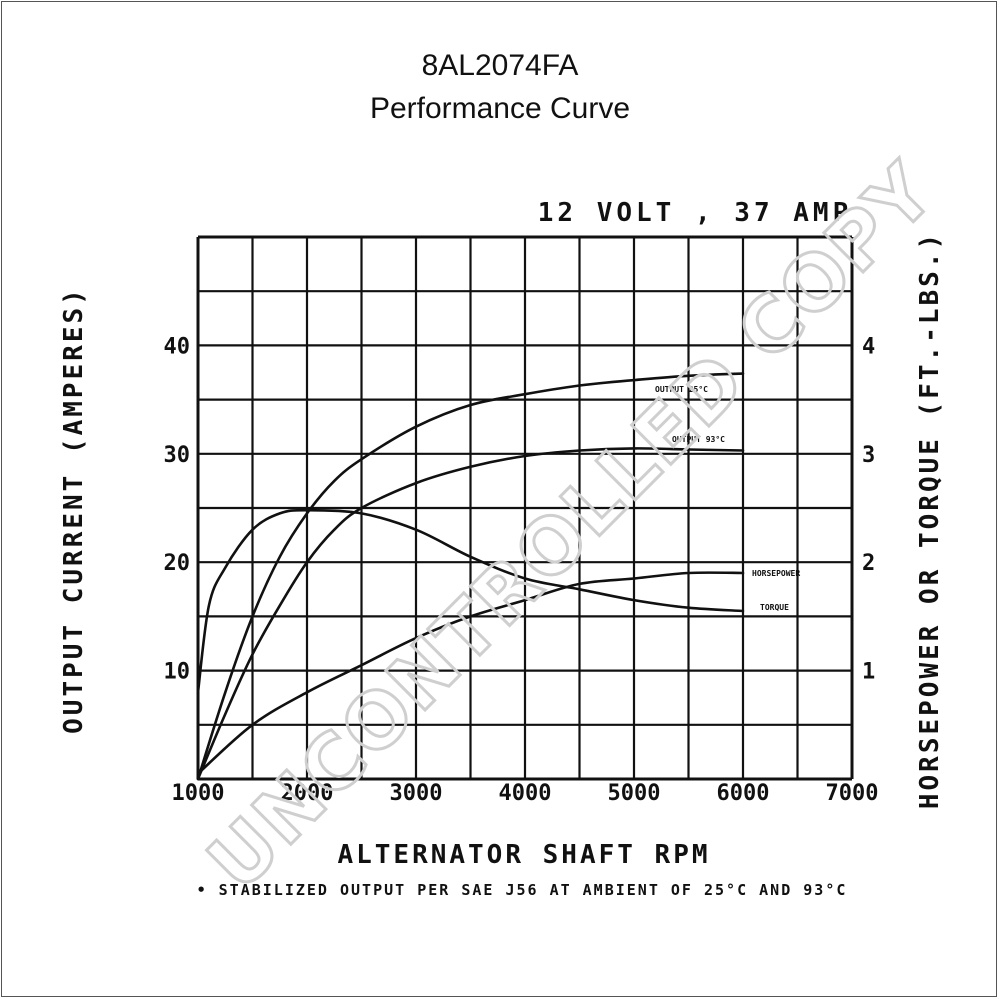 Image resolution: width=1000 pixels, height=1000 pixels. I want to click on x-tick-label: 6000, so click(743, 793).